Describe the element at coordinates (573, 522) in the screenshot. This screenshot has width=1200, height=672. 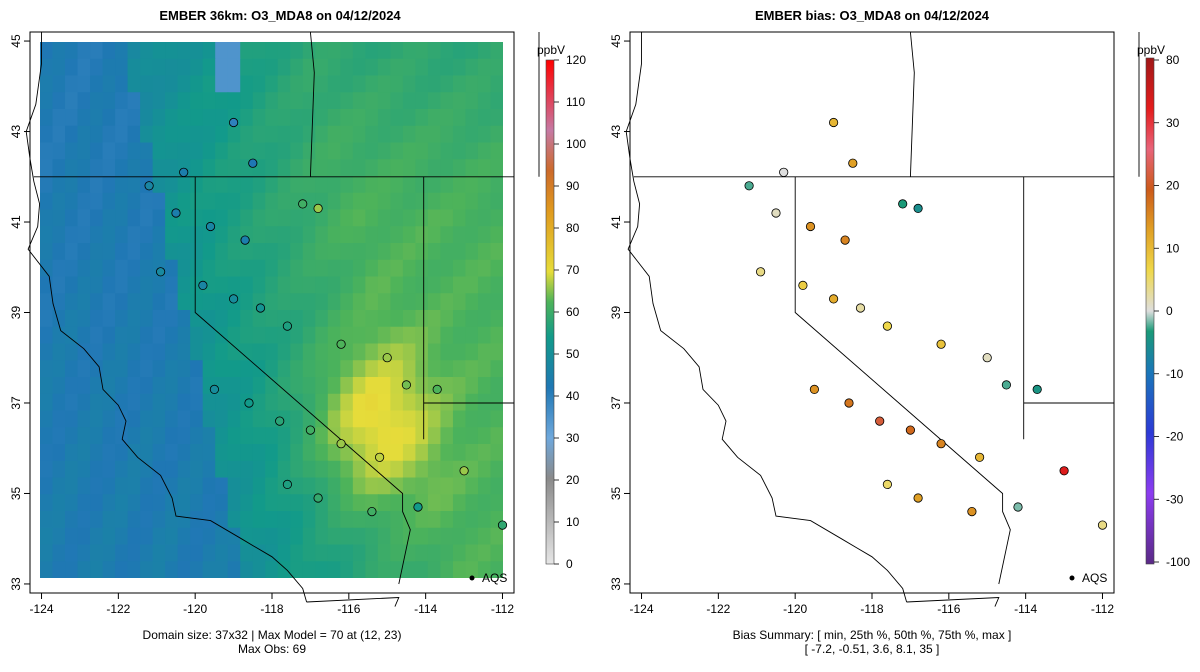
I see `colorbar-tick-label: 10` at that location.